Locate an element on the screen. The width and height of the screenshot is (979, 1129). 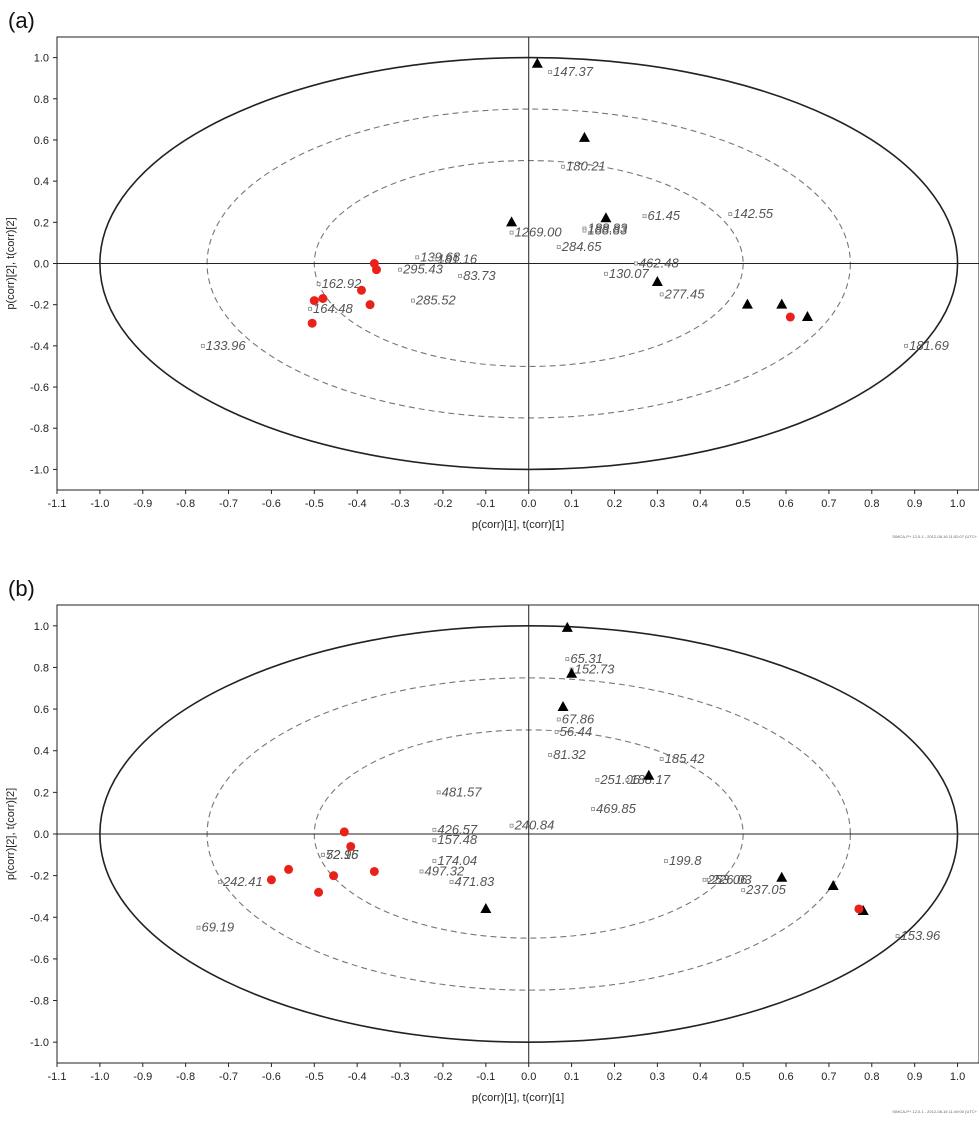
variable-label: 81.32 is located at coordinates (569, 754).